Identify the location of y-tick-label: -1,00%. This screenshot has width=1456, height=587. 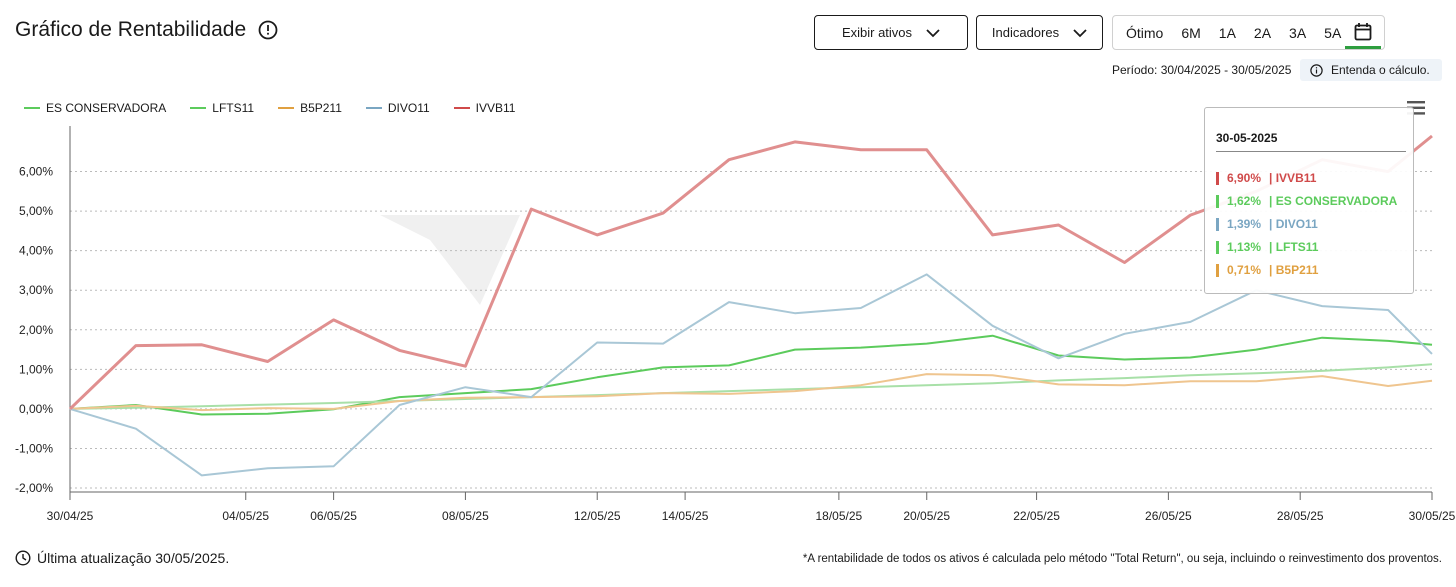
(34, 448).